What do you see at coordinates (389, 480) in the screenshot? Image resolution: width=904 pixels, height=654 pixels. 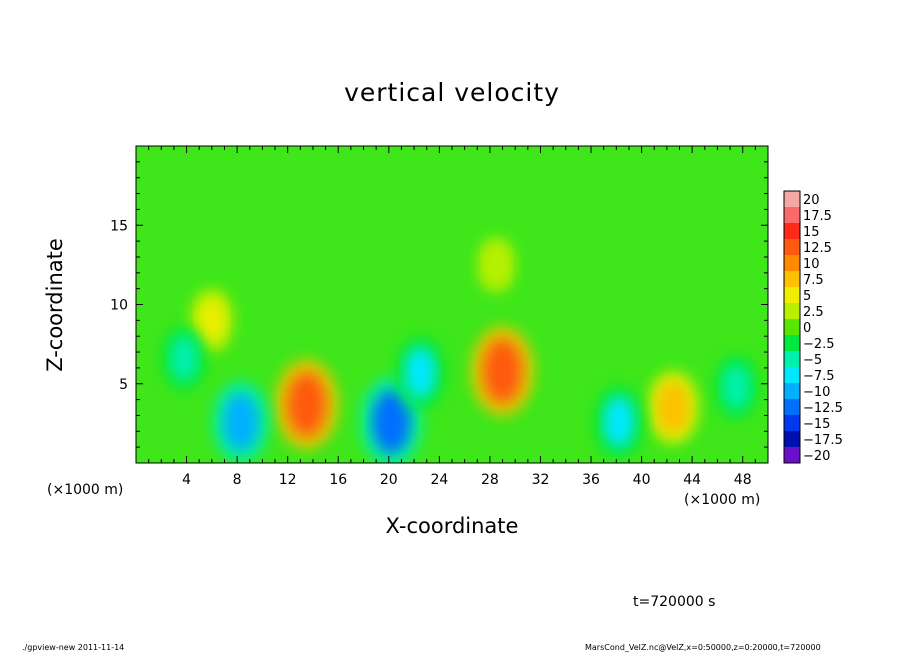 I see `x-tick-label: 20` at bounding box center [389, 480].